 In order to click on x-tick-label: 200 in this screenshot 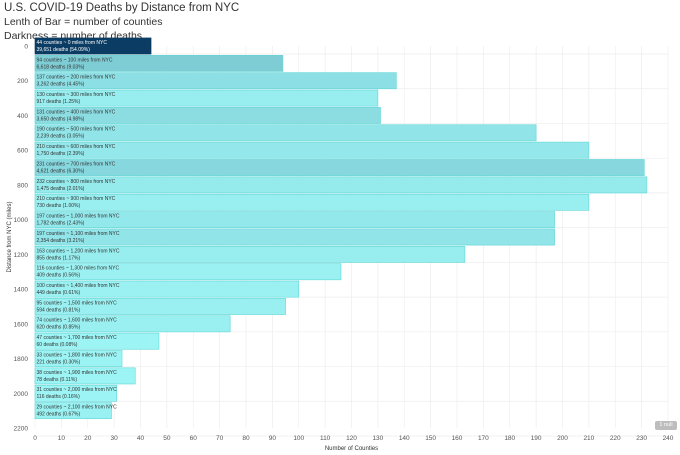, I will do `click(562, 438)`.